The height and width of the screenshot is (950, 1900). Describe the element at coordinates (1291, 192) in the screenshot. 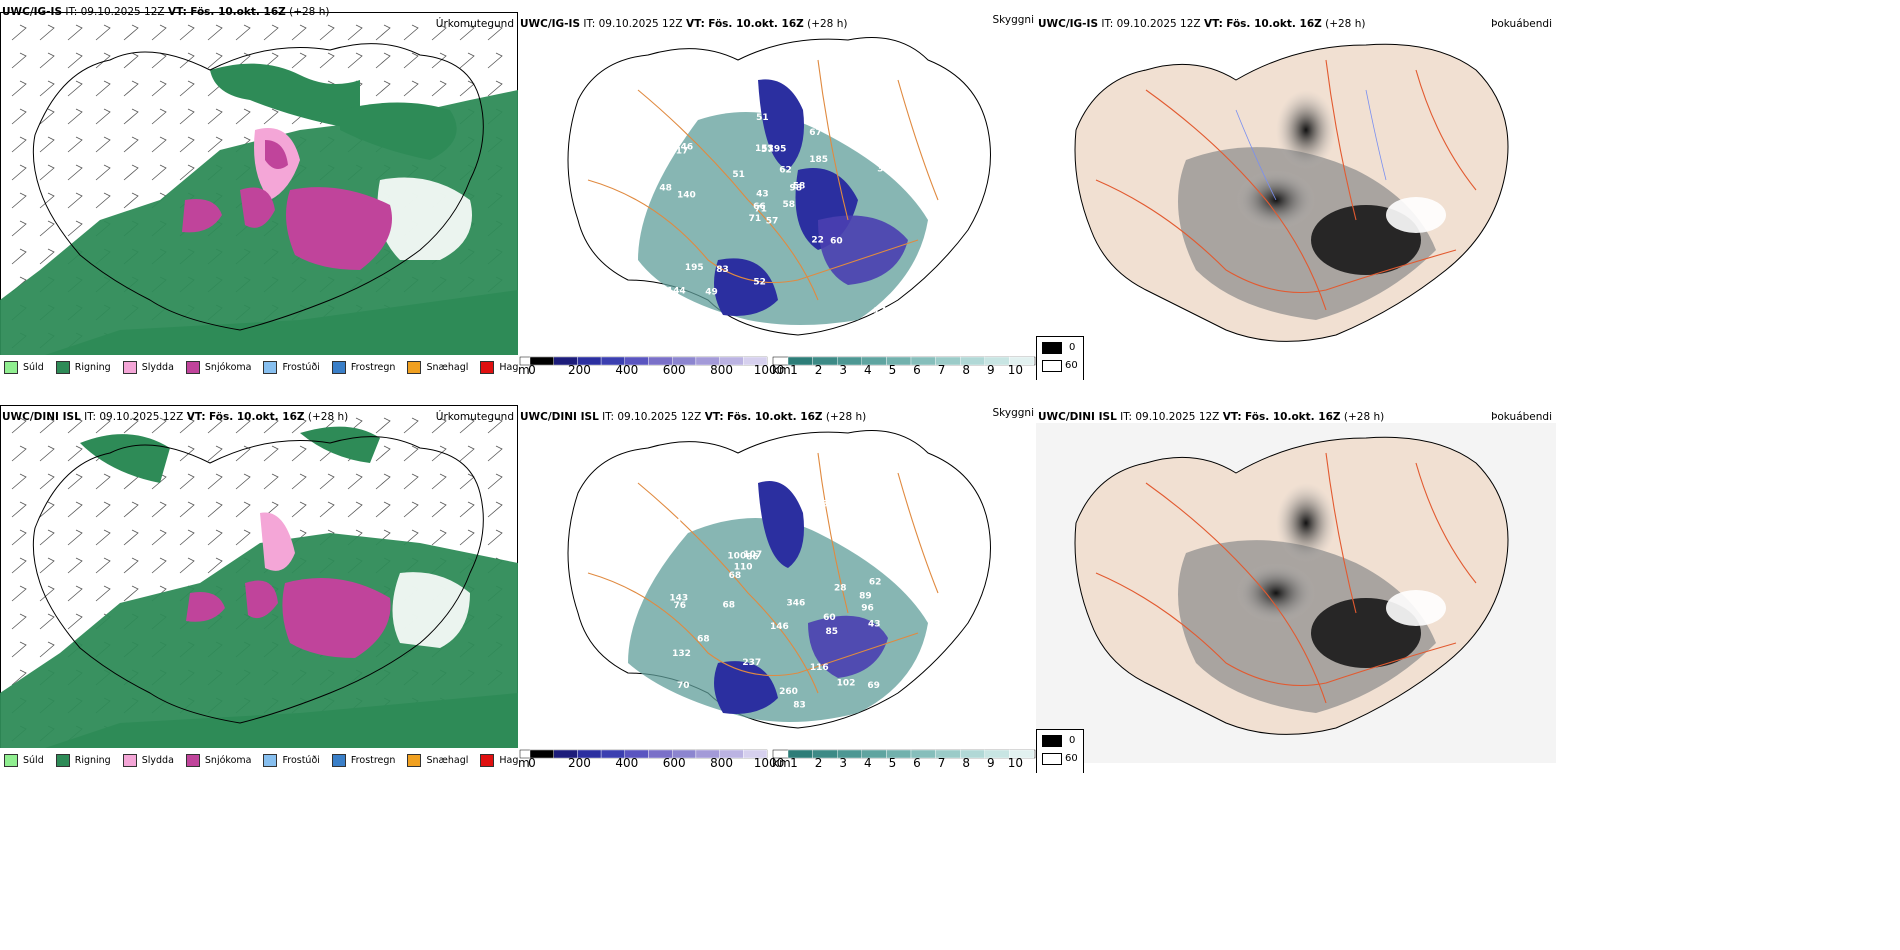

I see `fog-map` at that location.